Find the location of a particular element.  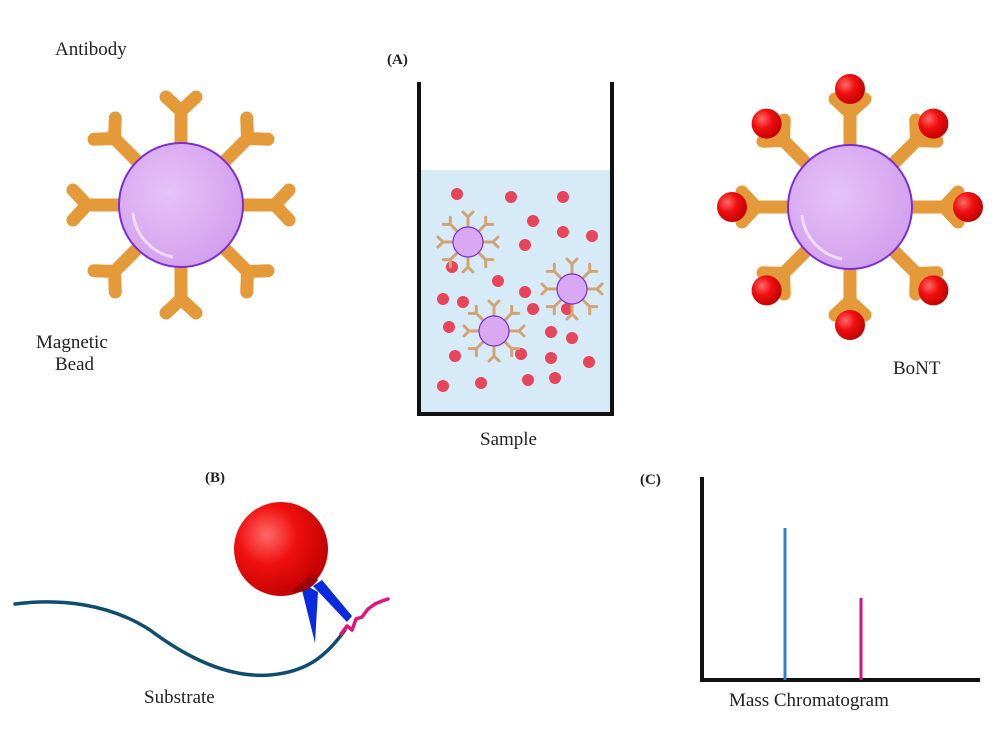

enzyme-blade-right is located at coordinates (332, 601).